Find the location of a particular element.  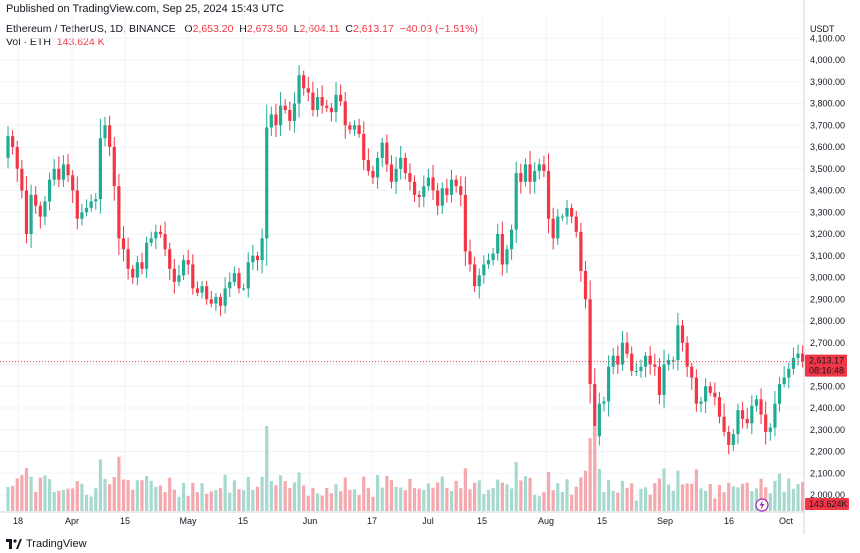

x-tick-label: Oct is located at coordinates (786, 521).